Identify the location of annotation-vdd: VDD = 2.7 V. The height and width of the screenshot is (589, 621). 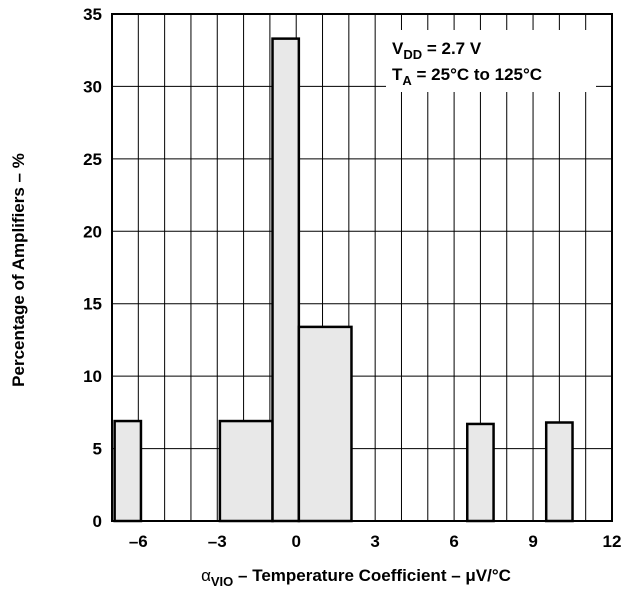
(437, 50).